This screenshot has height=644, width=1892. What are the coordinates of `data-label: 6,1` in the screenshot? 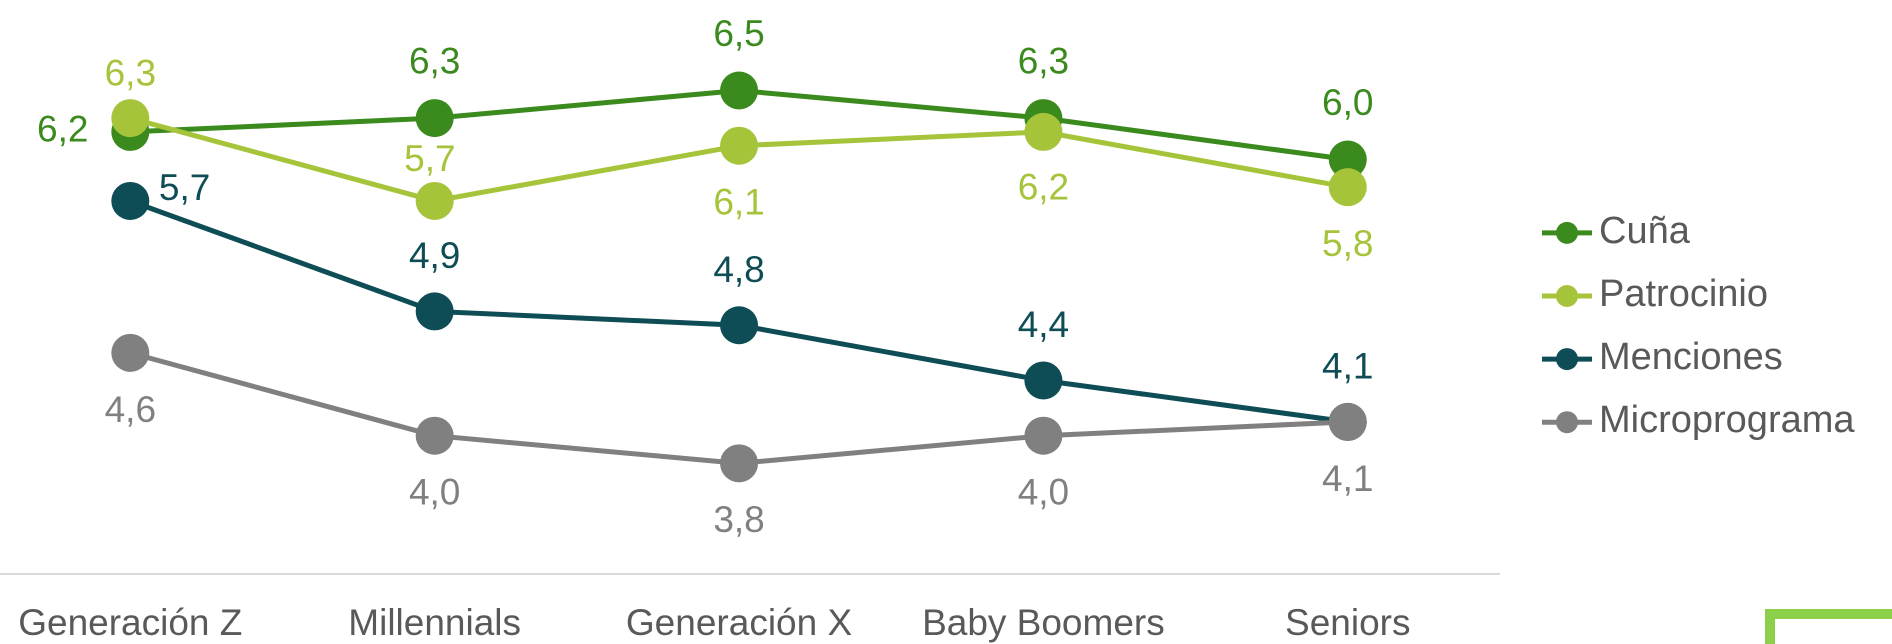 It's located at (738, 202).